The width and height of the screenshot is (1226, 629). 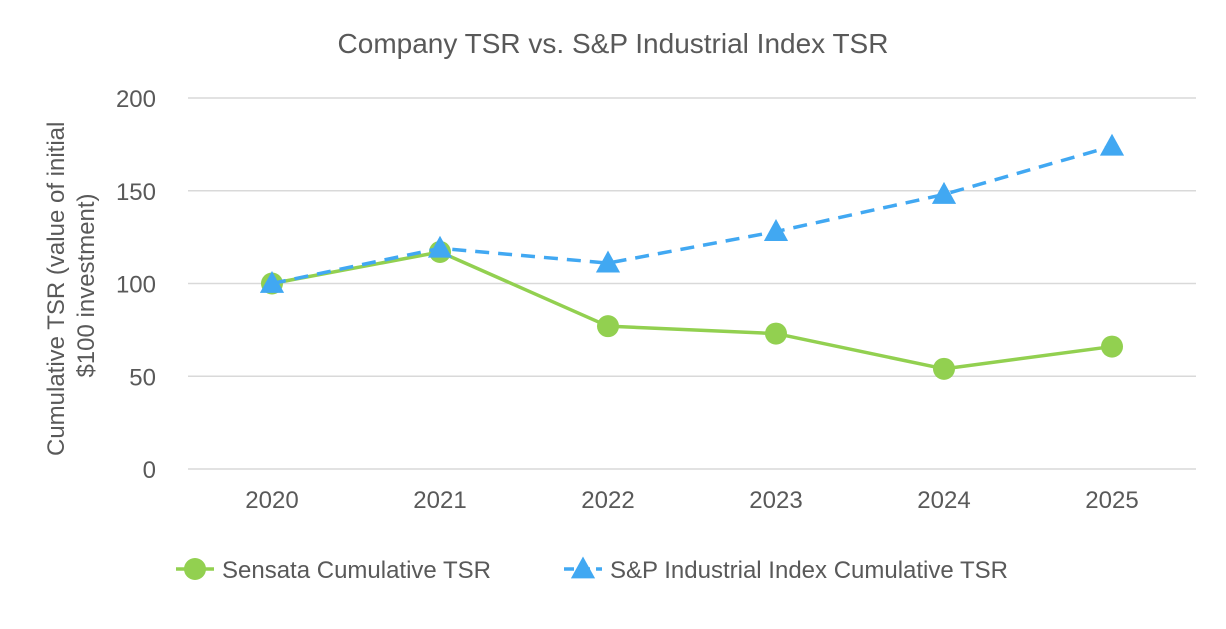 I want to click on y-tick-label: 0, so click(x=149, y=470).